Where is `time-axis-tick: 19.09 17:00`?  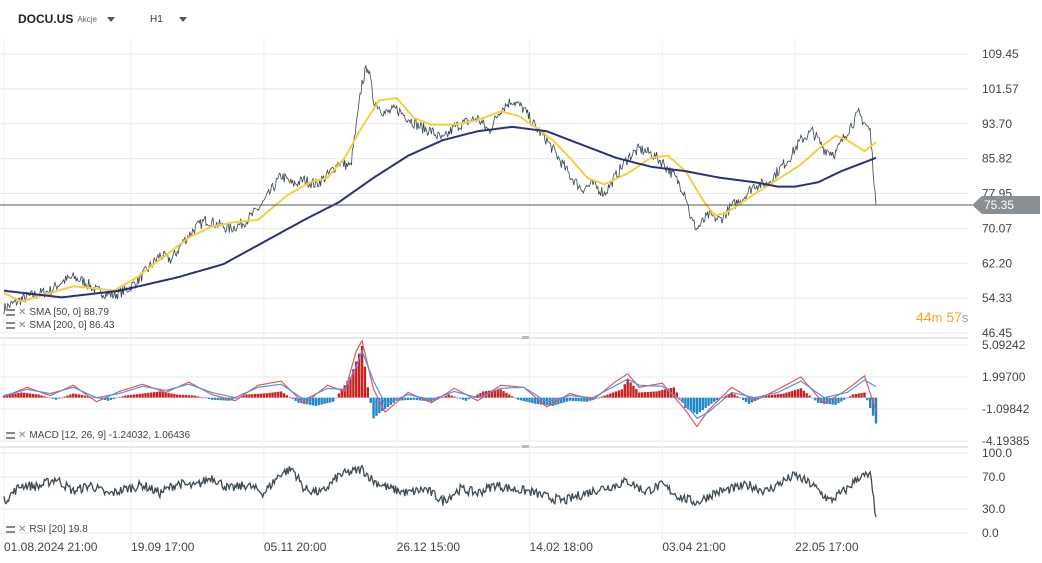 time-axis-tick: 19.09 17:00 is located at coordinates (163, 547).